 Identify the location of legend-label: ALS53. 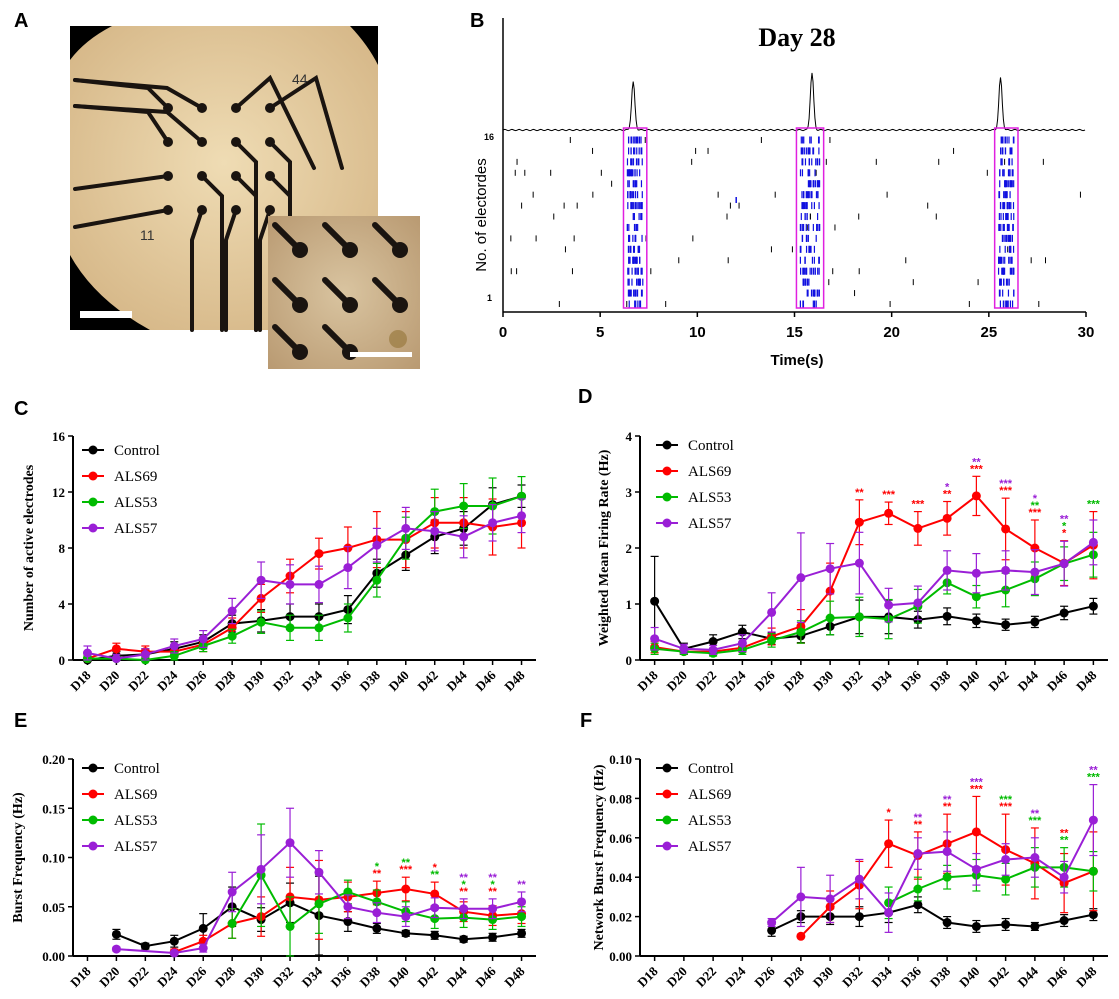
(709, 498).